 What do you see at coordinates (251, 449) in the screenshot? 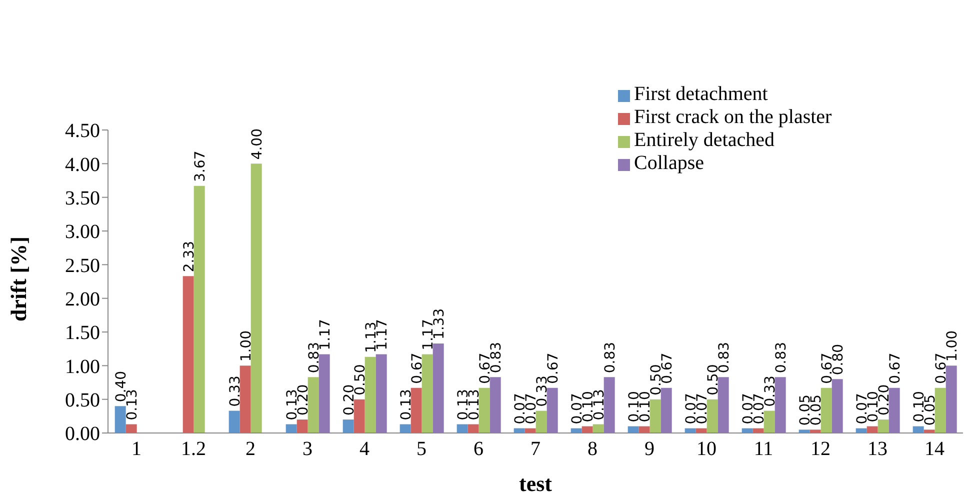
I see `x-tick-label: 2` at bounding box center [251, 449].